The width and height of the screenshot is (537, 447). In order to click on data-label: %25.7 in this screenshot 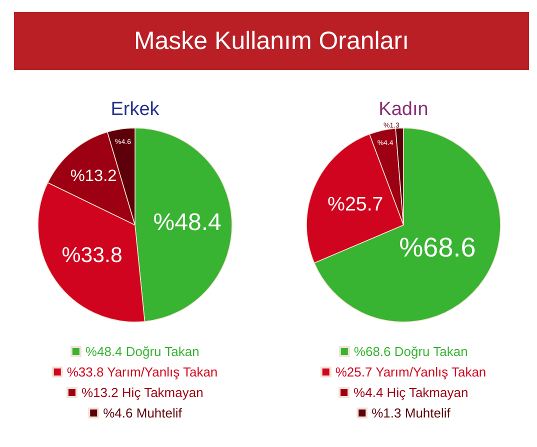, I will do `click(356, 204)`.